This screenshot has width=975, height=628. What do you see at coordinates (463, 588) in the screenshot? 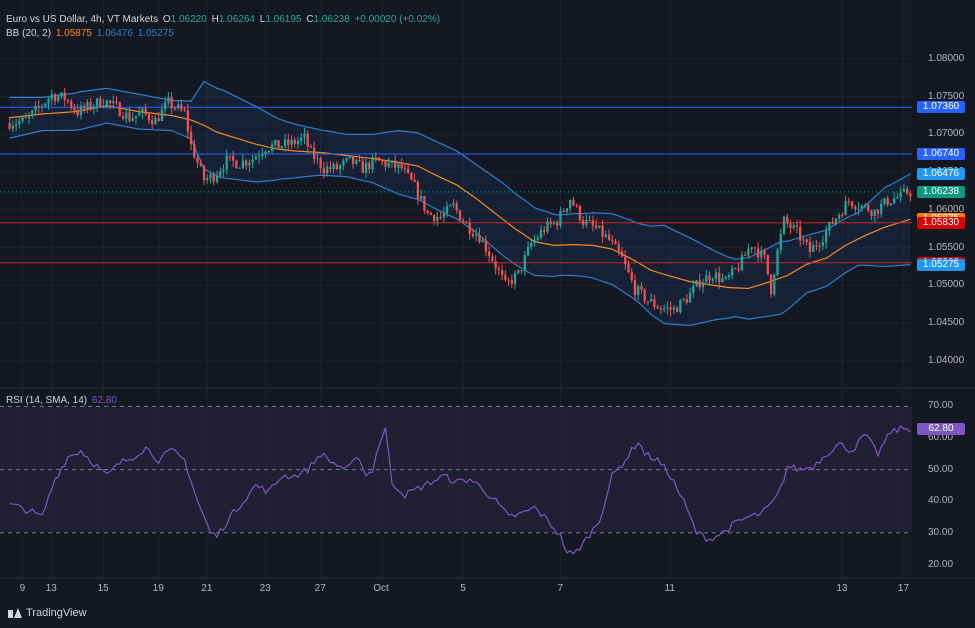
I see `time-tick-label: 5` at bounding box center [463, 588].